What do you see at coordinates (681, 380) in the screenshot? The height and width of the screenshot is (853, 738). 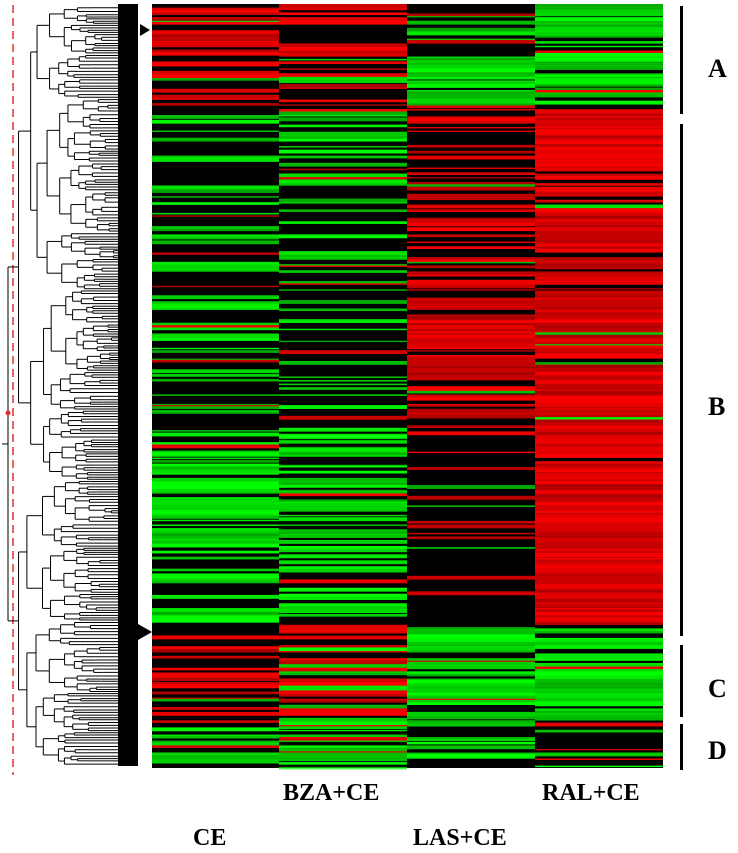 I see `cluster-bracket-b` at bounding box center [681, 380].